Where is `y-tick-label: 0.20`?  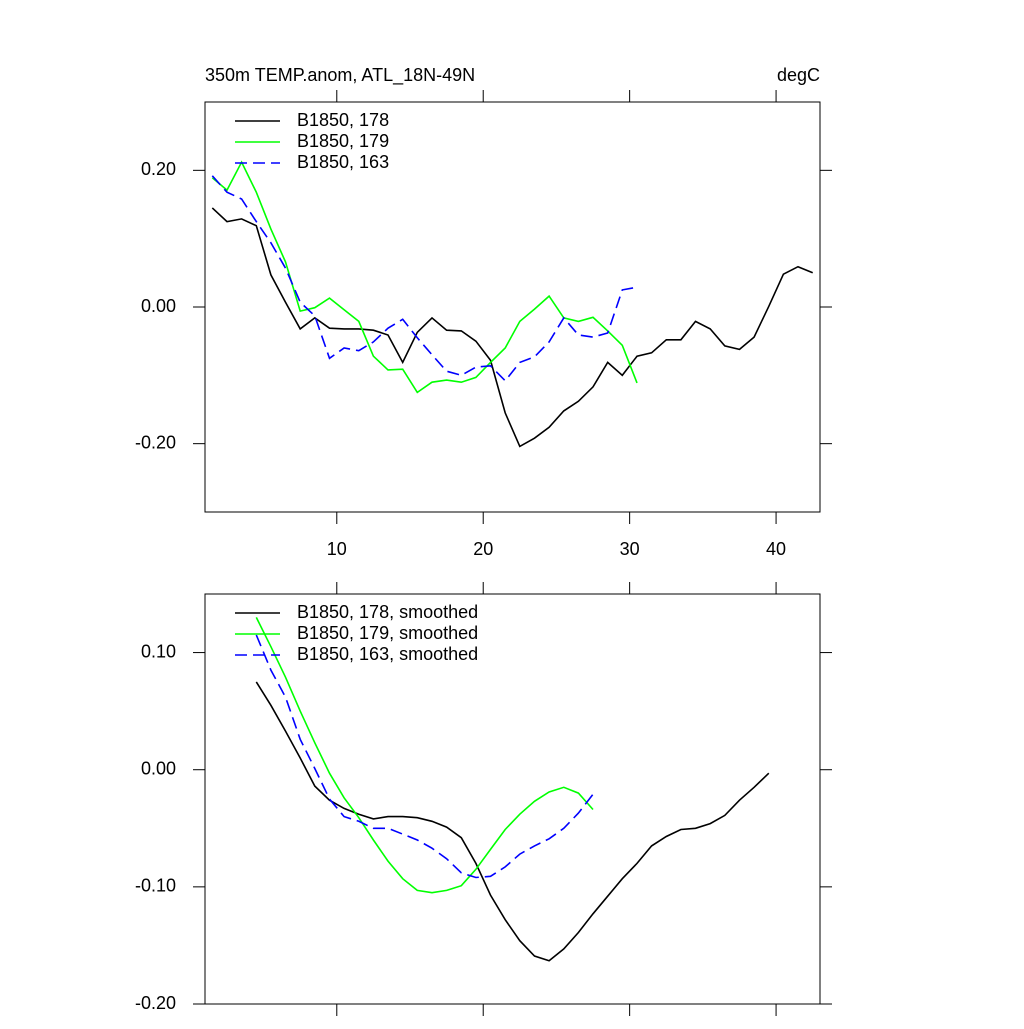 y-tick-label: 0.20 is located at coordinates (158, 169).